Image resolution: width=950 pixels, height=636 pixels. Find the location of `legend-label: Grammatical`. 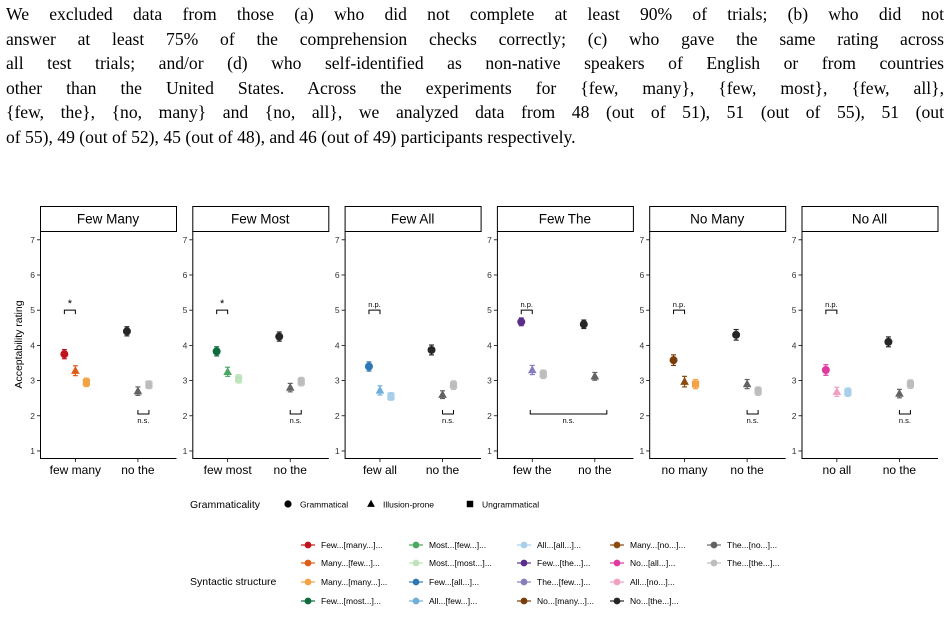

legend-label: Grammatical is located at coordinates (324, 505).